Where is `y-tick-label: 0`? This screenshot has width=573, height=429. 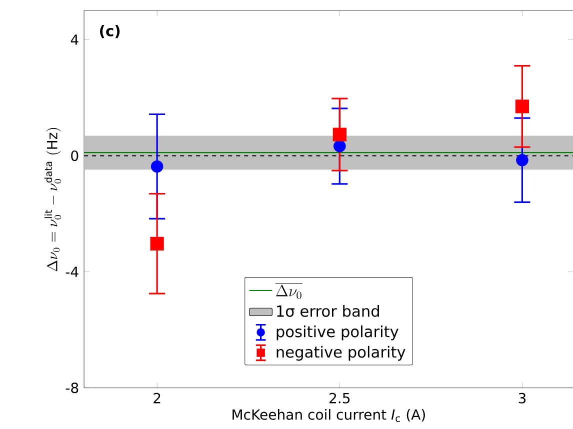 y-tick-label: 0 is located at coordinates (74, 155).